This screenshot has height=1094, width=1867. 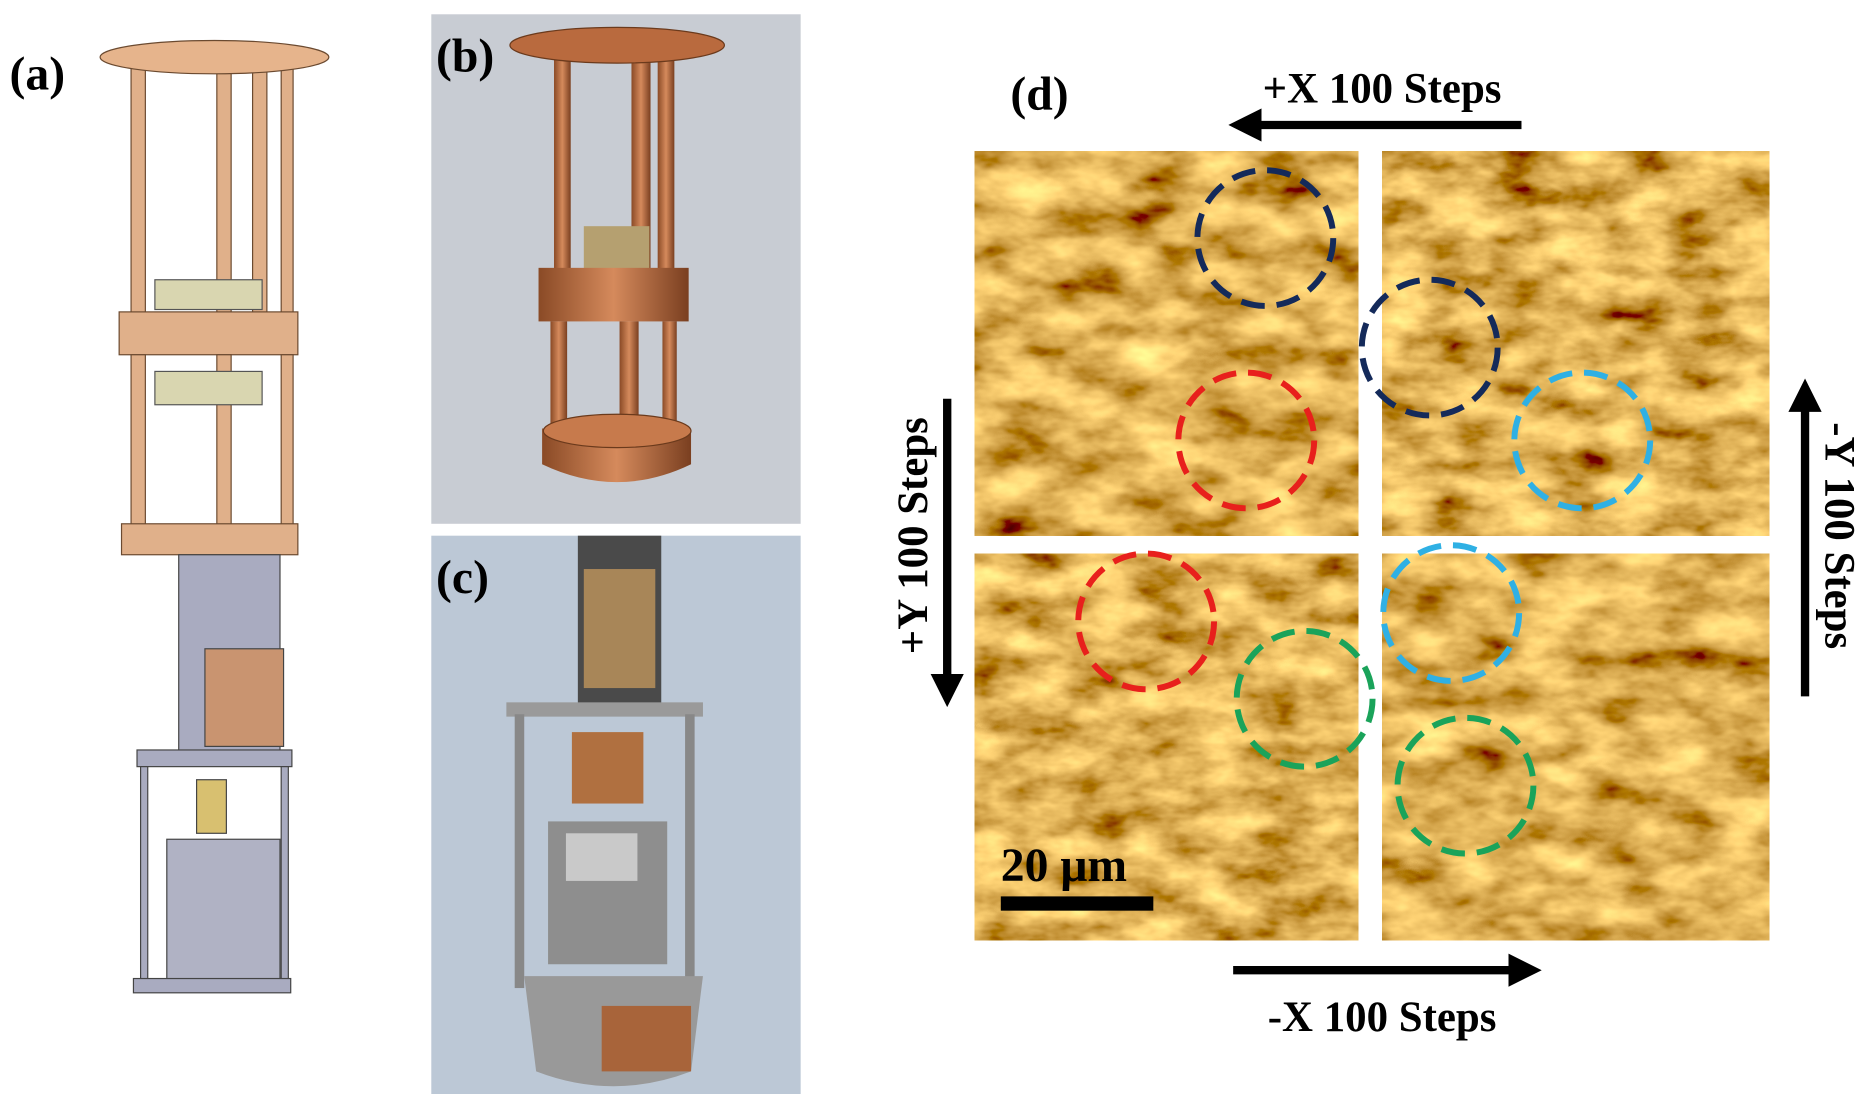 What do you see at coordinates (1039, 95) in the screenshot?
I see `panel-label: (d)` at bounding box center [1039, 95].